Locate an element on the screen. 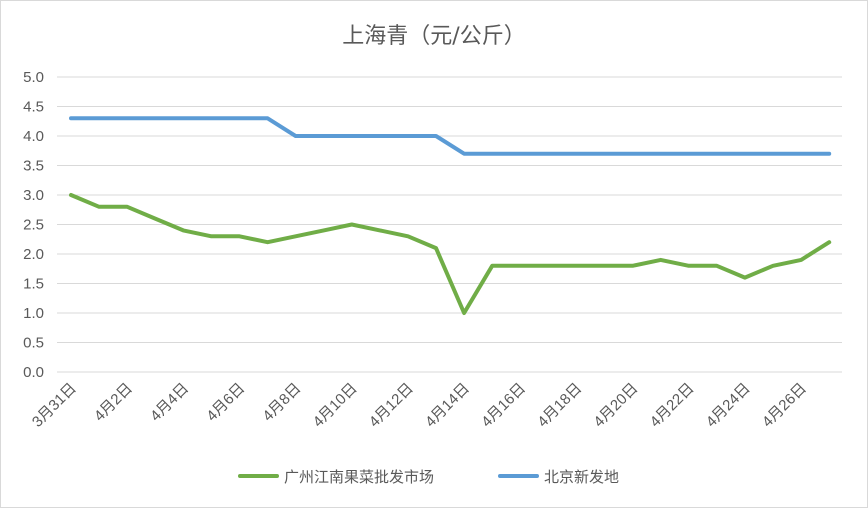 Image resolution: width=868 pixels, height=508 pixels. y-tick-label: 2.0 is located at coordinates (33, 254).